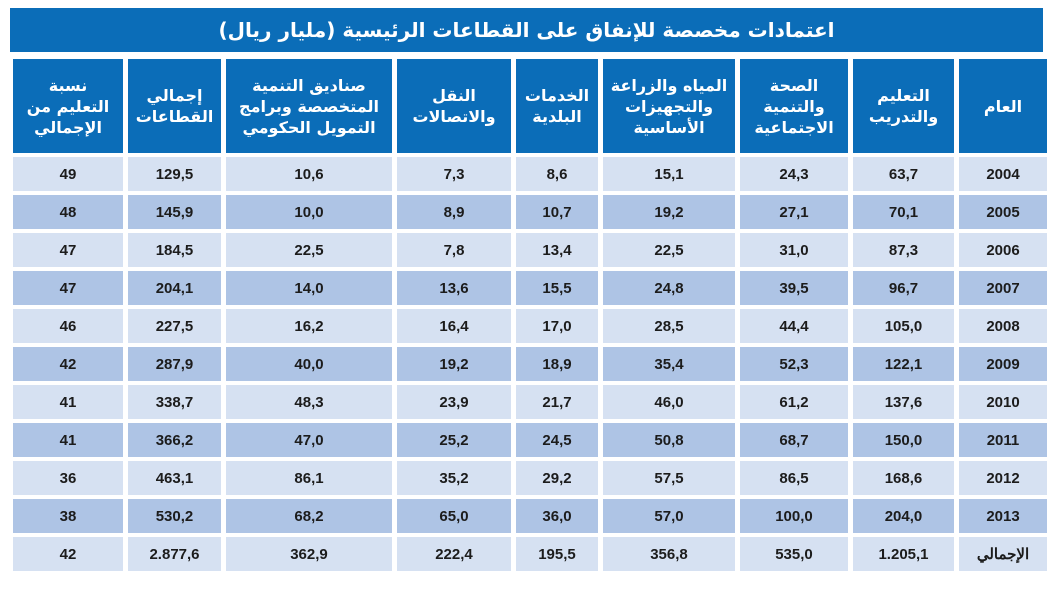 Image resolution: width=1051 pixels, height=589 pixels. What do you see at coordinates (174, 174) in the screenshot?
I see `total-cell: 129,5` at bounding box center [174, 174].